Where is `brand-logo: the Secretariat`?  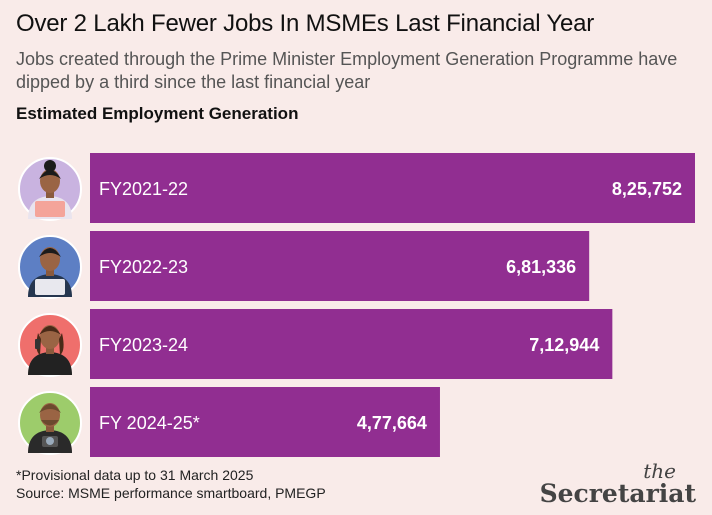
brand-logo: the Secretariat is located at coordinates (617, 483).